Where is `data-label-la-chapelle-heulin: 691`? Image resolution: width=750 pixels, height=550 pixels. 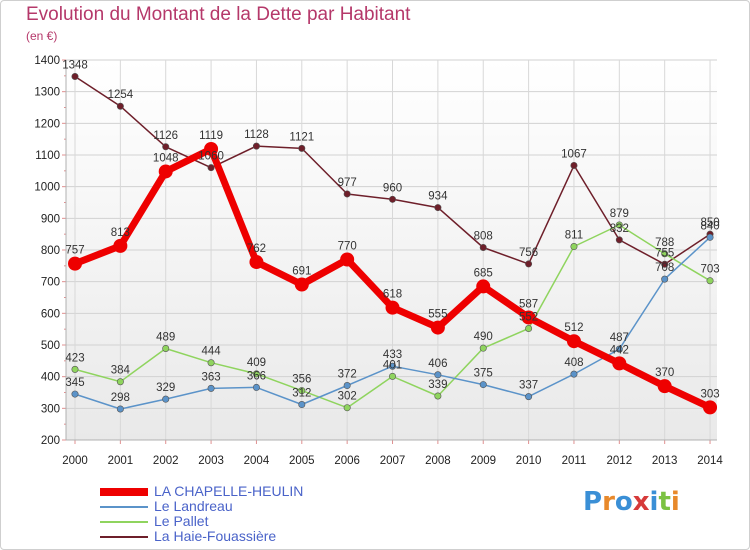 data-label-la-chapelle-heulin: 691 is located at coordinates (301, 272).